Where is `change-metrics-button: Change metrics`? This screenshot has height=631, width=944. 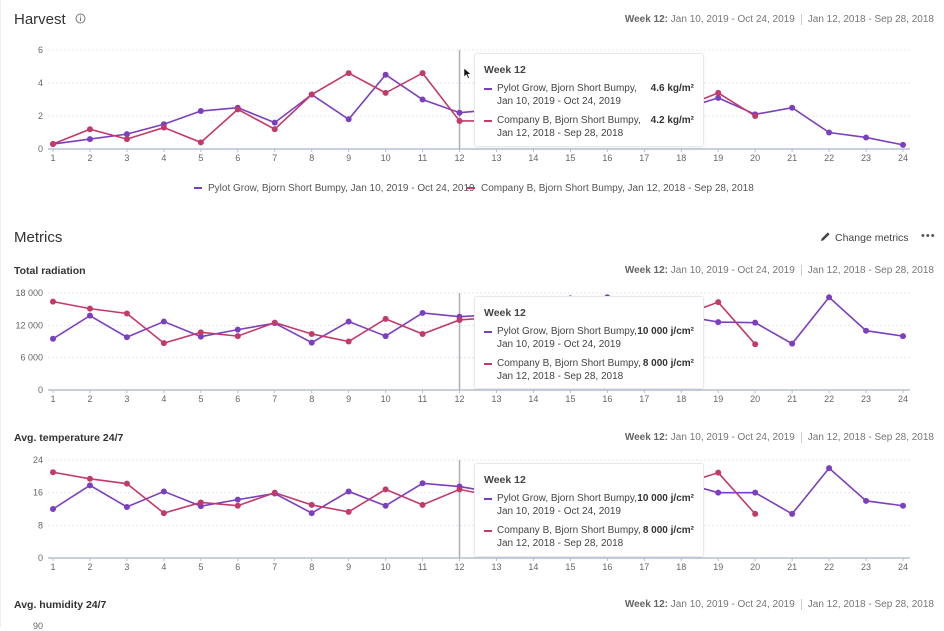 change-metrics-button: Change metrics is located at coordinates (864, 237).